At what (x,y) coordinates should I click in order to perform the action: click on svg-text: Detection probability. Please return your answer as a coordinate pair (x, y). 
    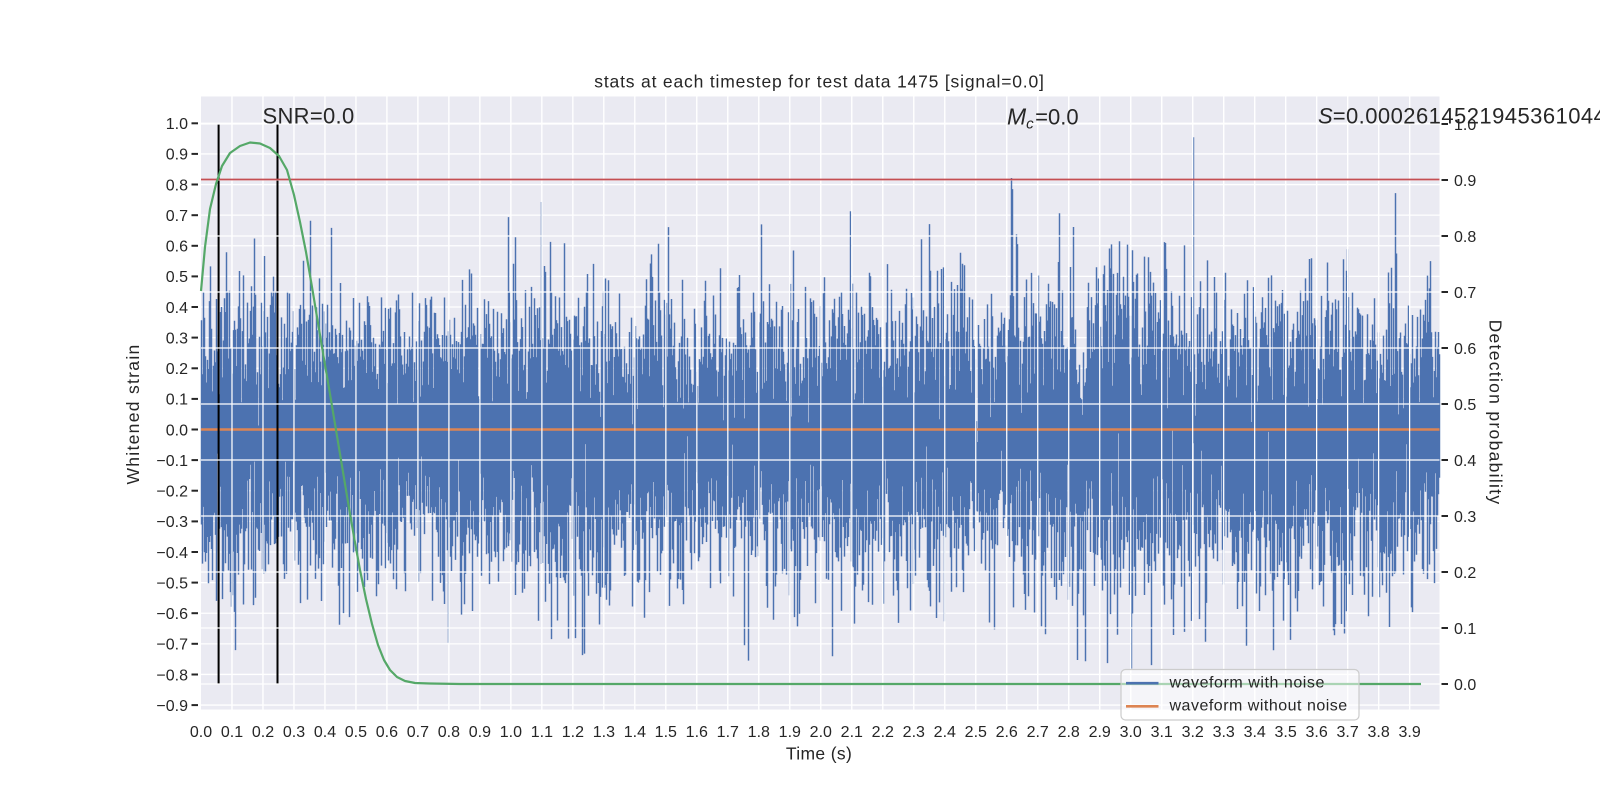
    Looking at the image, I should click on (1496, 413).